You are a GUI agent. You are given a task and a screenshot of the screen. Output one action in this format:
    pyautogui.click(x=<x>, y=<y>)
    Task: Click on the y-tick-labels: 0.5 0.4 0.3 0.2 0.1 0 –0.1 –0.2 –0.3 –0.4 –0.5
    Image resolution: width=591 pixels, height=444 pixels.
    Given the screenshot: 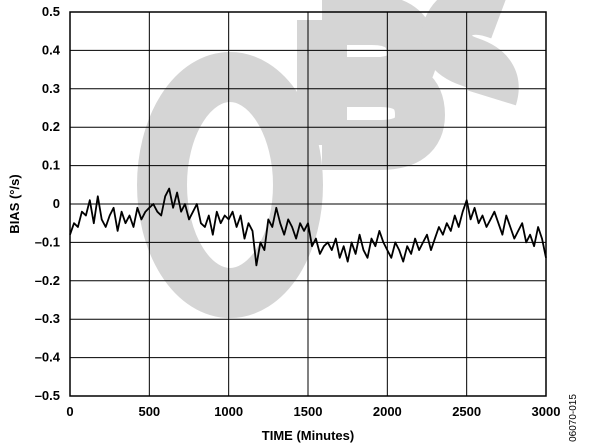 What is the action you would take?
    pyautogui.click(x=48, y=203)
    